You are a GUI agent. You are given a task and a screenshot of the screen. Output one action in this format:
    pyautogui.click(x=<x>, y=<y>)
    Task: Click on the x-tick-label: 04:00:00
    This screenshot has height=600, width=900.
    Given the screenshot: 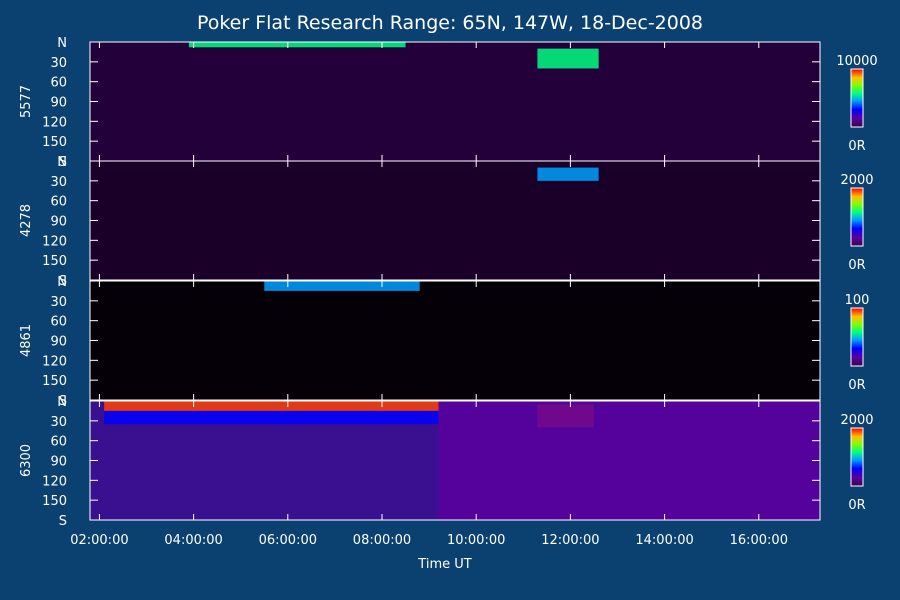 What is the action you would take?
    pyautogui.click(x=193, y=540)
    